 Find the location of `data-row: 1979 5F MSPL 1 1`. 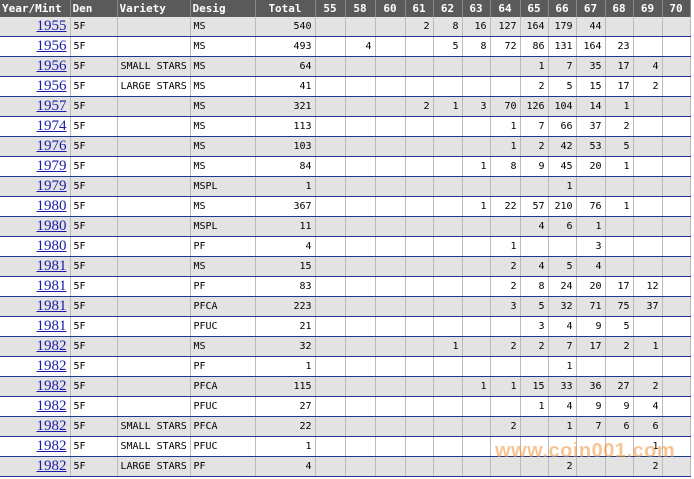

data-row: 1979 5F MSPL 1 1 is located at coordinates (345, 186).